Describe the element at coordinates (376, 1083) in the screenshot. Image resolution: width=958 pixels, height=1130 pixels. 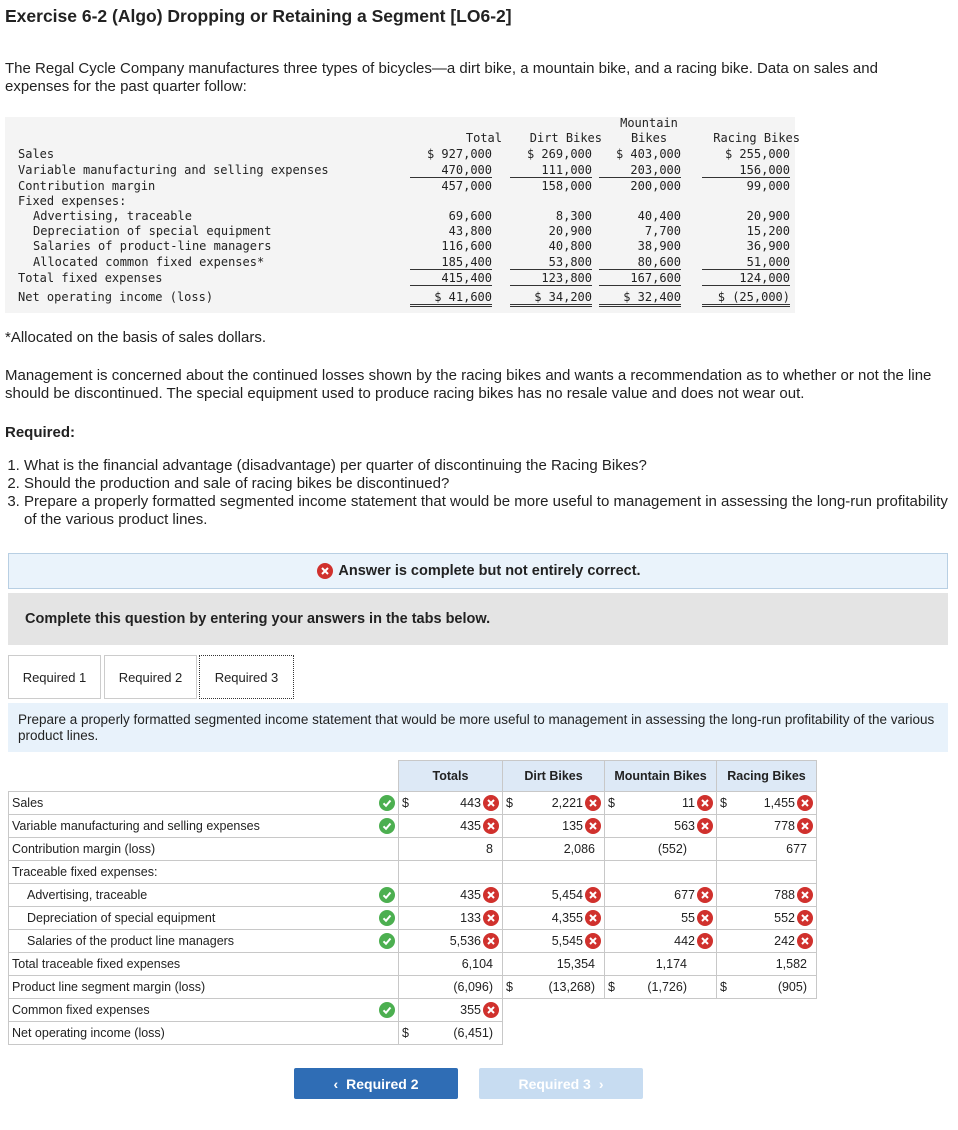
I see `previous-button: ‹ Required 2` at that location.